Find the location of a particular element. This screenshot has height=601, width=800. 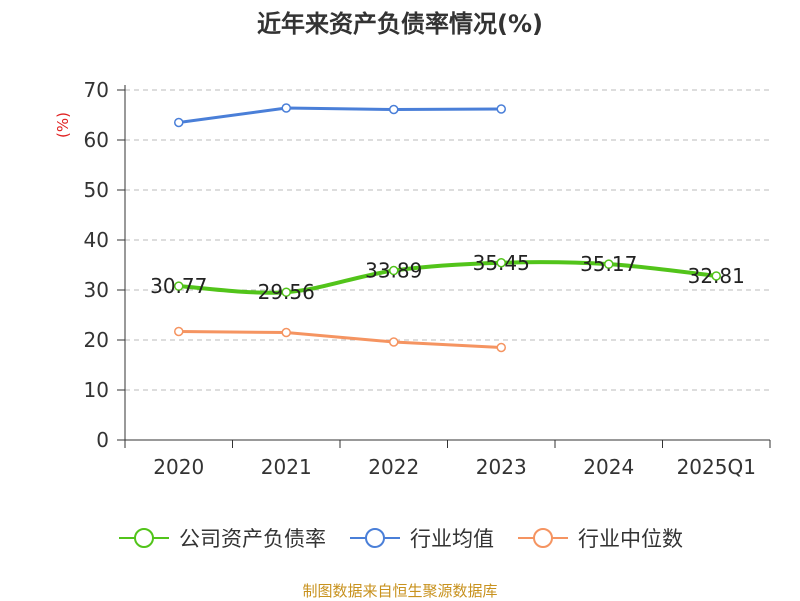

x-tick-label: 2025Q1 is located at coordinates (716, 467).